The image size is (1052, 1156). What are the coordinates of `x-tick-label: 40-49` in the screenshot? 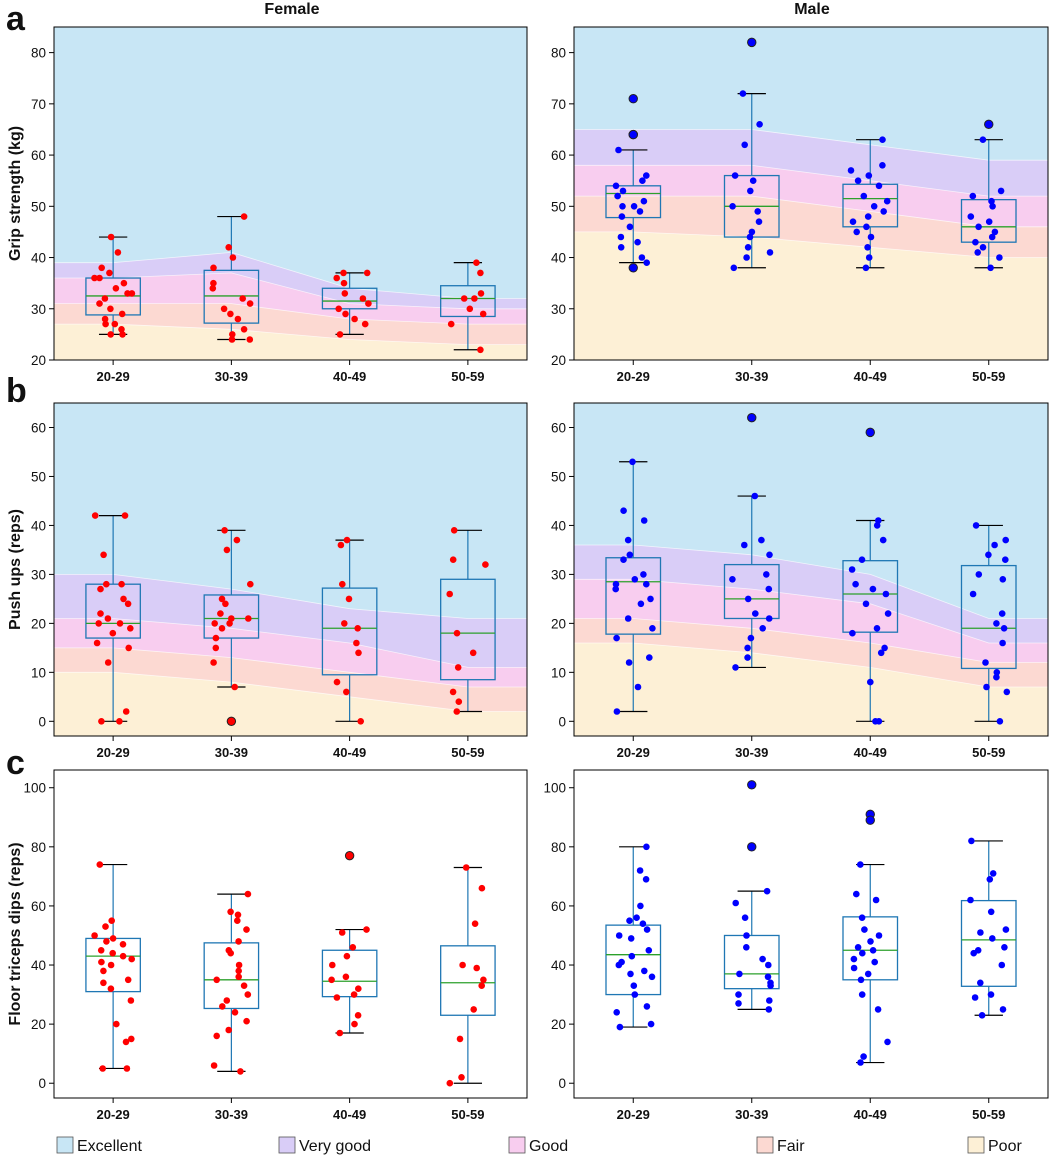 It's located at (870, 1114).